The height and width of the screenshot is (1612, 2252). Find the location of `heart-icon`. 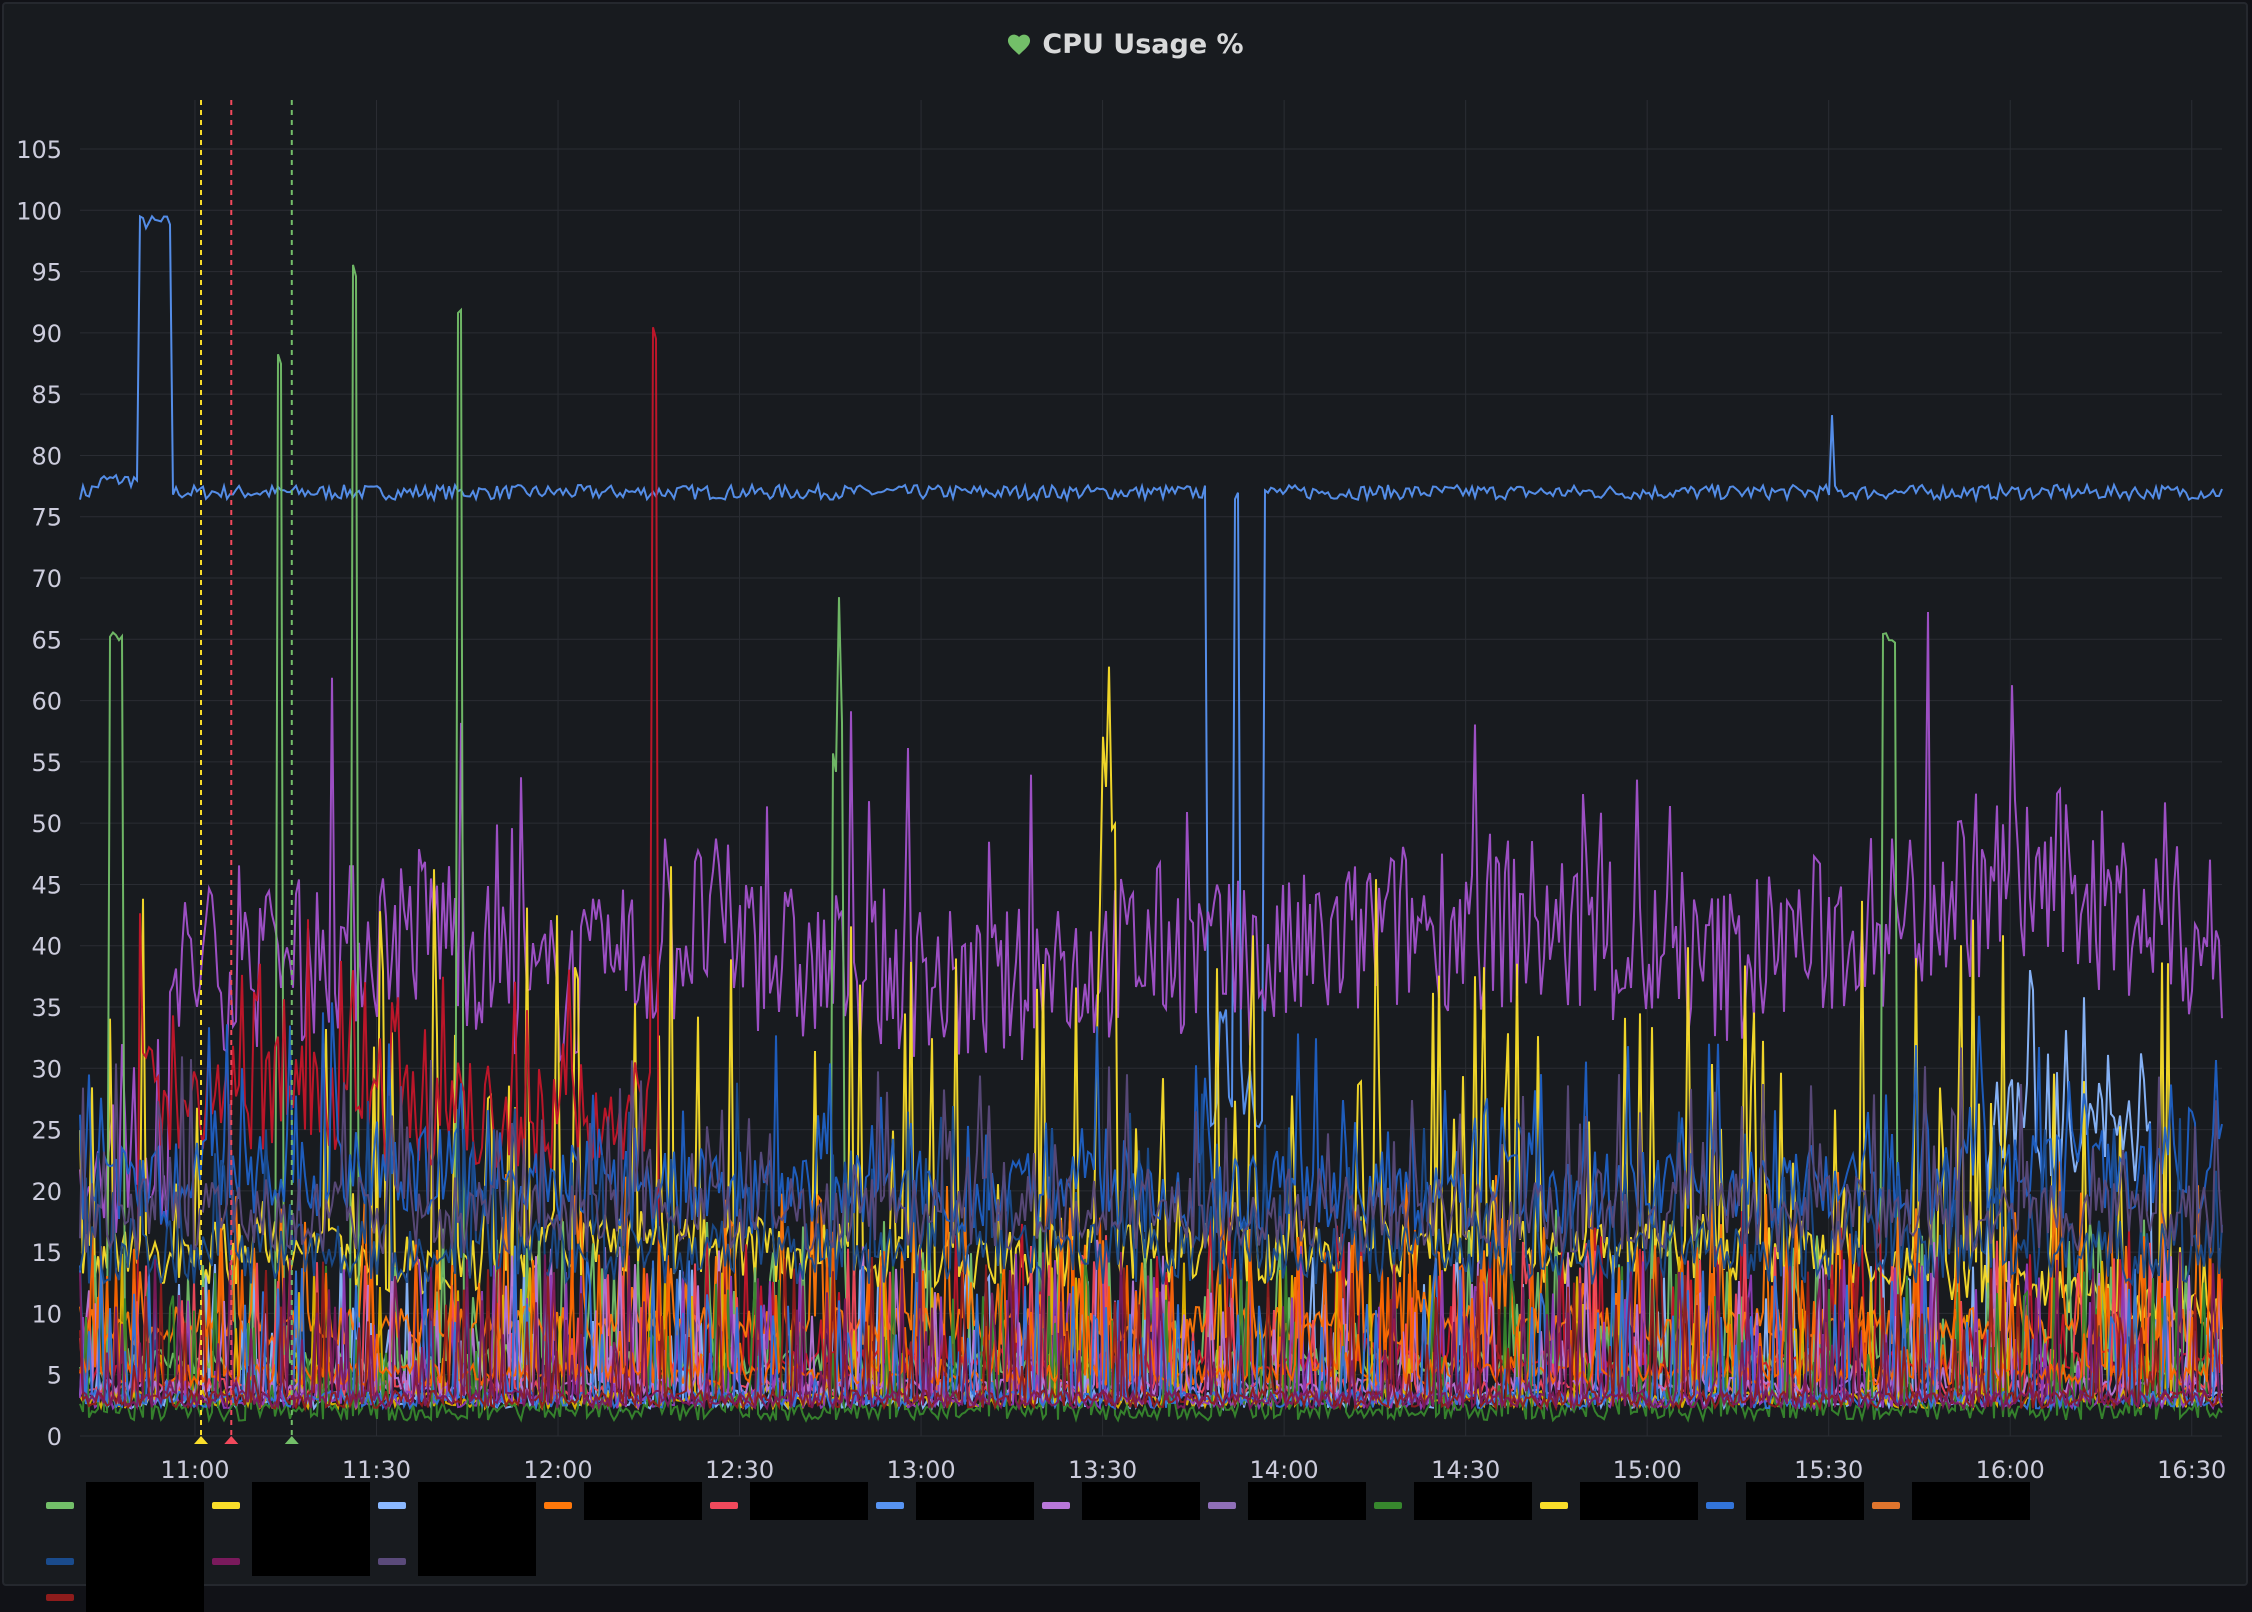

heart-icon is located at coordinates (1019, 44).